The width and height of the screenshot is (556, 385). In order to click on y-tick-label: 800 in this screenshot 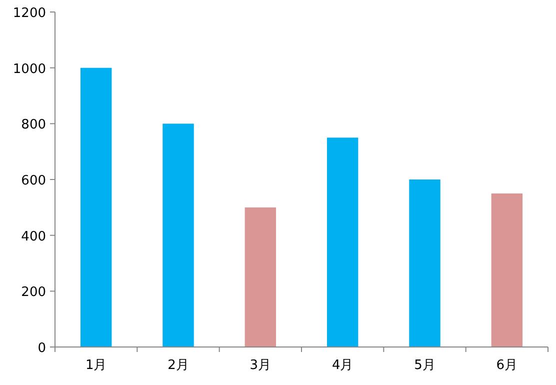, I will do `click(33, 125)`.